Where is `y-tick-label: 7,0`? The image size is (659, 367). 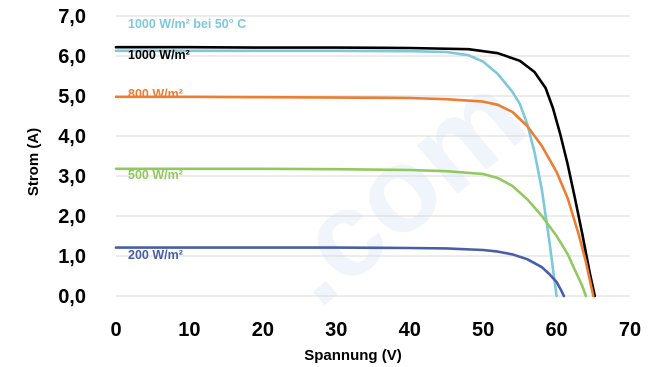
y-tick-label: 7,0 is located at coordinates (72, 17).